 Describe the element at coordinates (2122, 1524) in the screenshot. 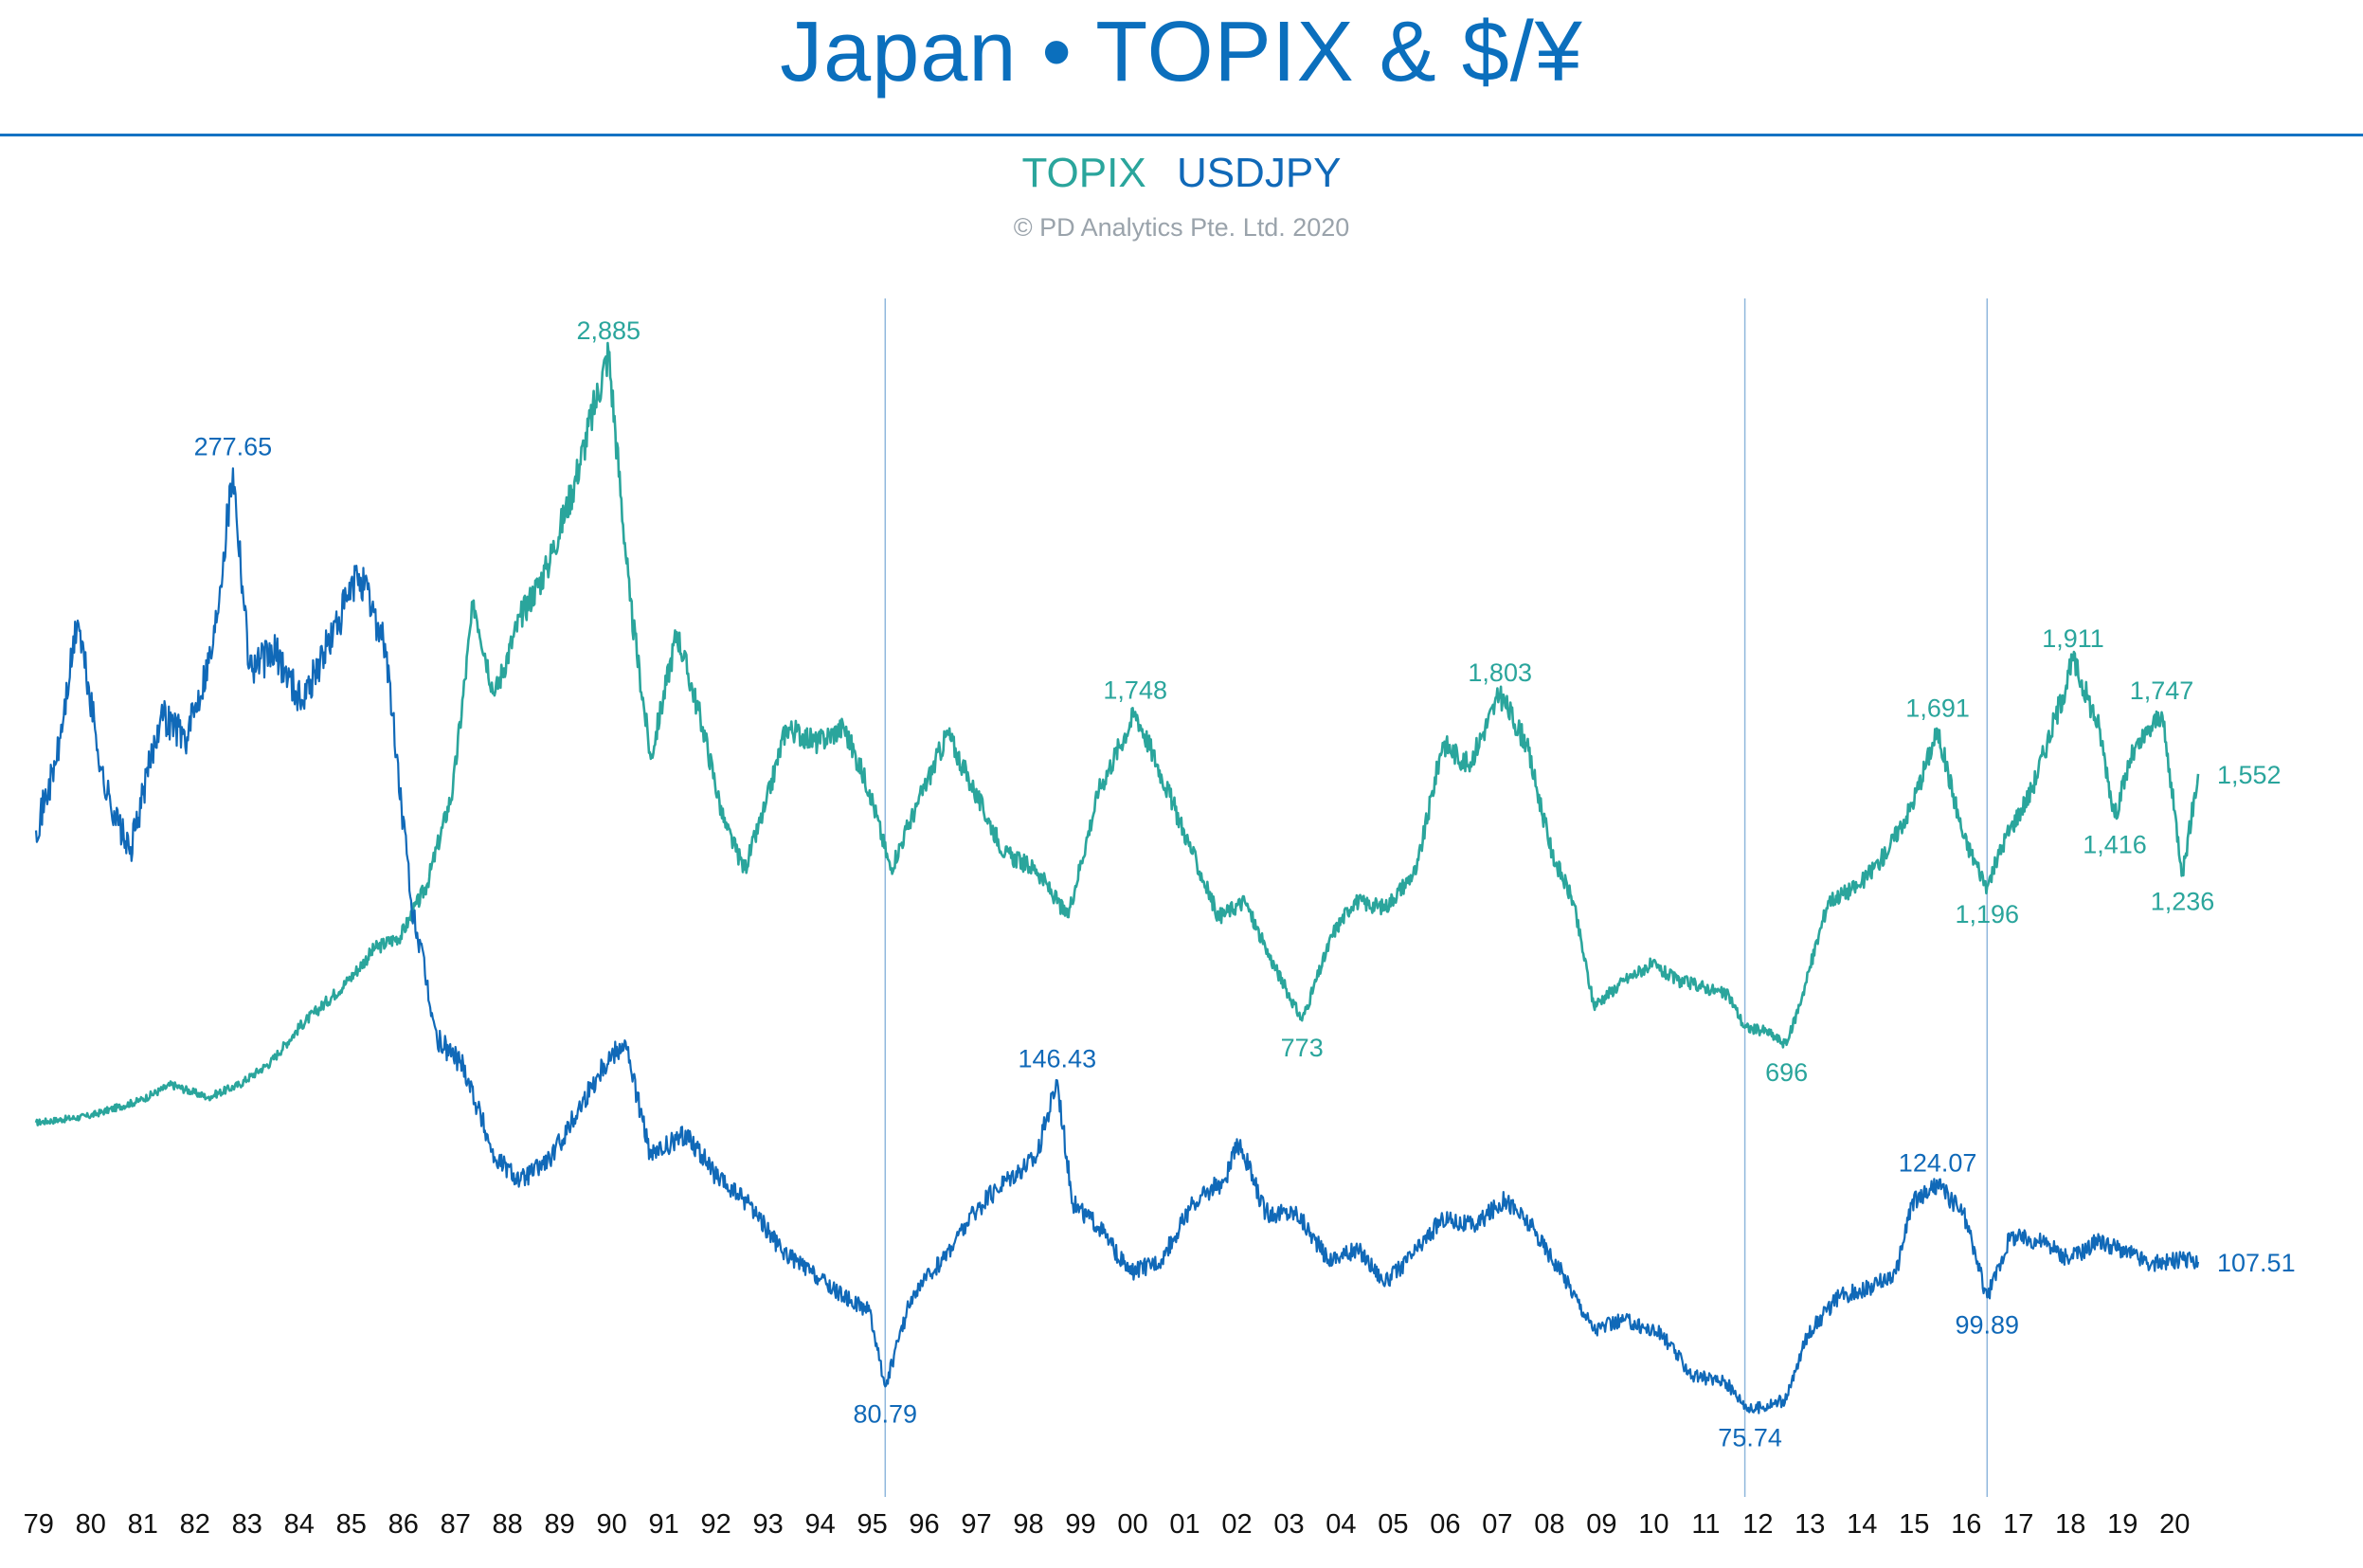

I see `x-tick-19: 19` at that location.